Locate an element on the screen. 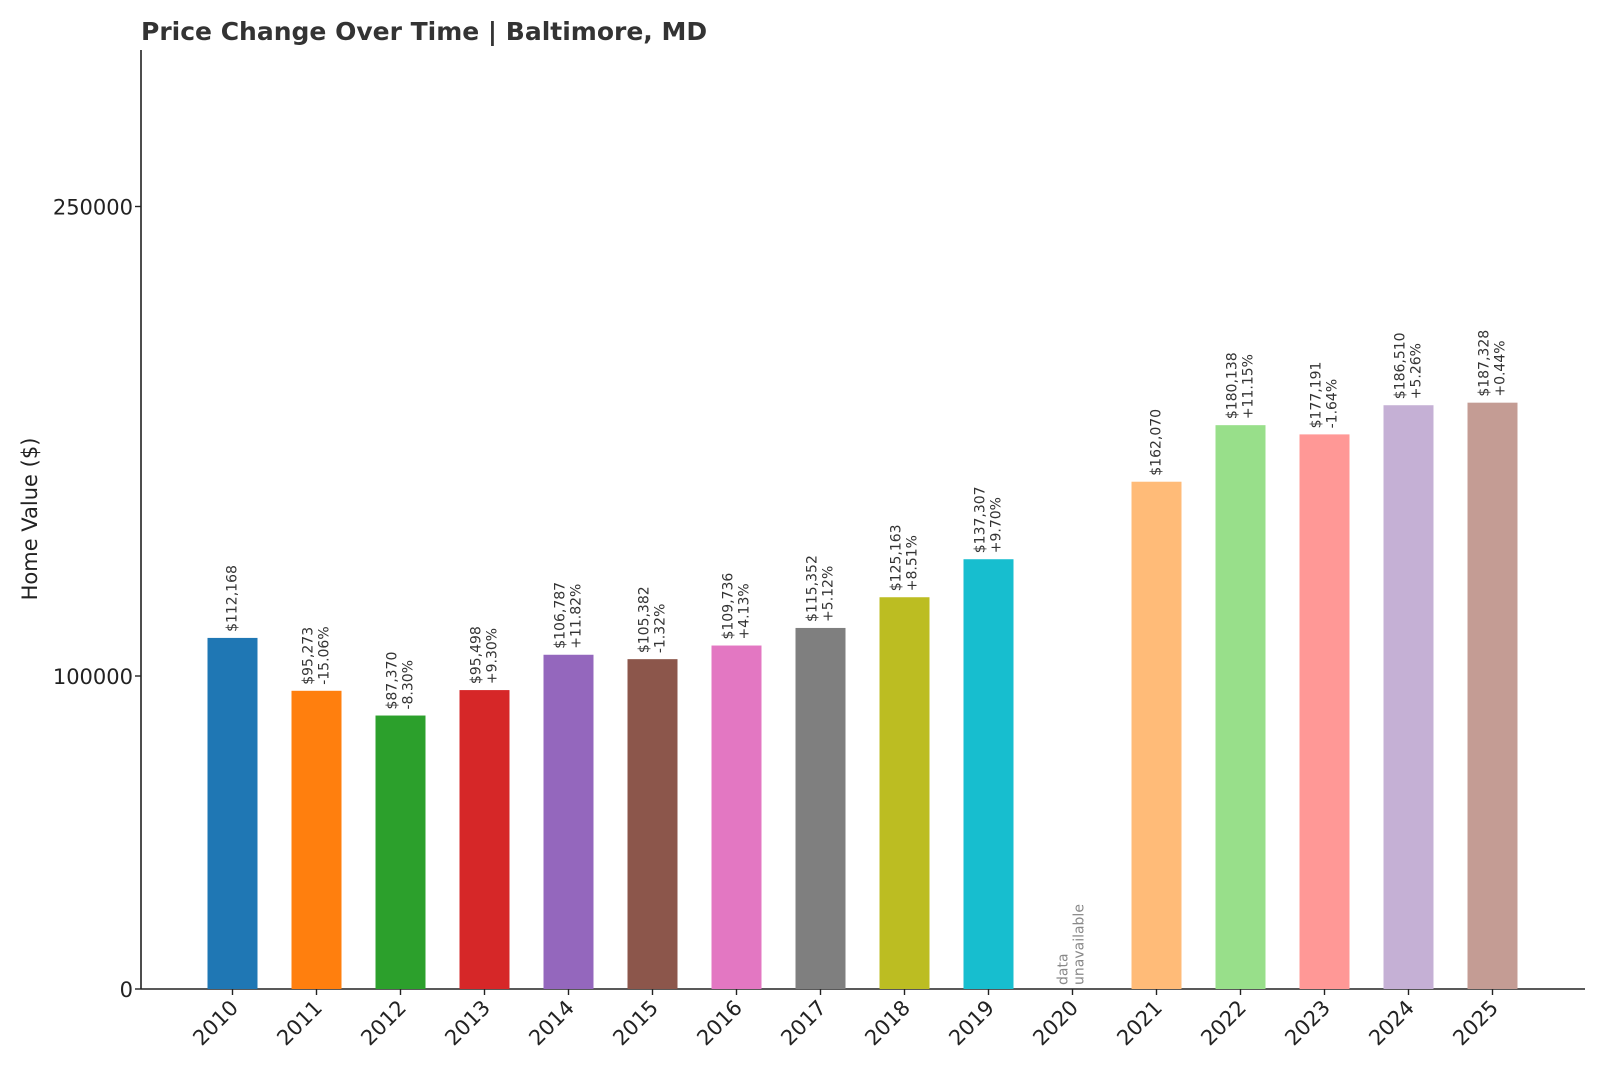  value-label: $162,070 is located at coordinates (1157, 442).